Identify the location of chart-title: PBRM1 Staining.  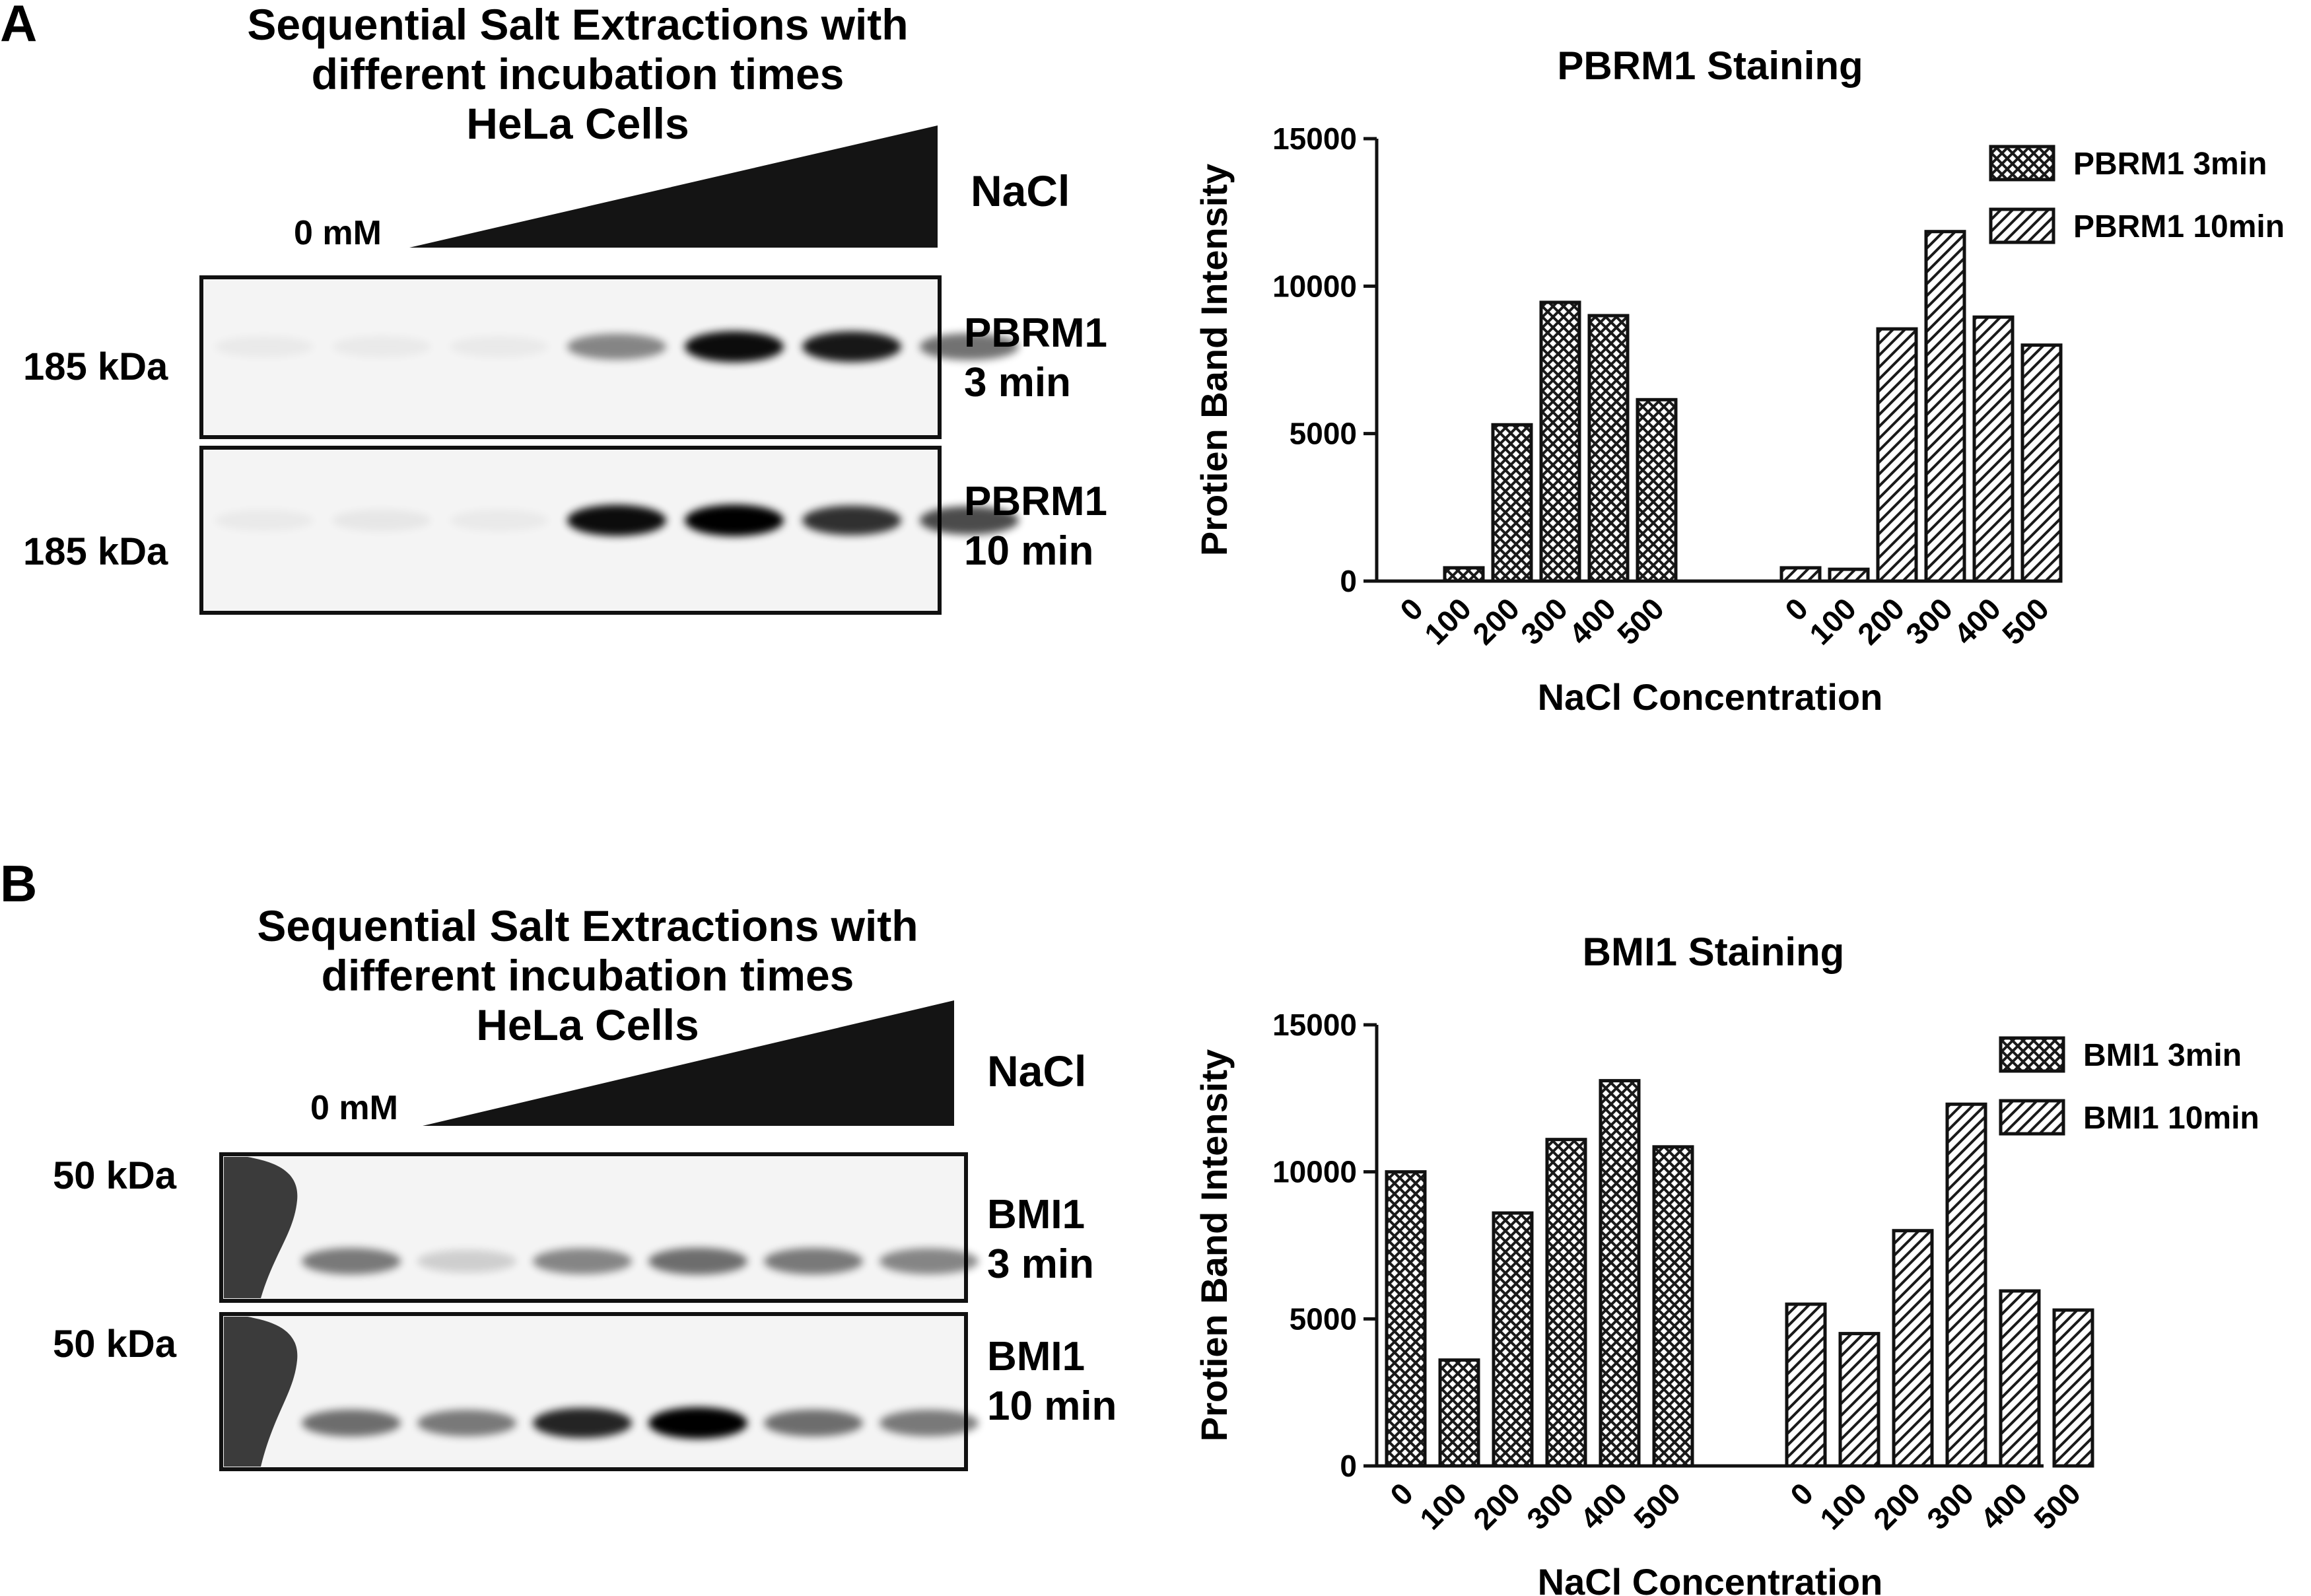
(1710, 66).